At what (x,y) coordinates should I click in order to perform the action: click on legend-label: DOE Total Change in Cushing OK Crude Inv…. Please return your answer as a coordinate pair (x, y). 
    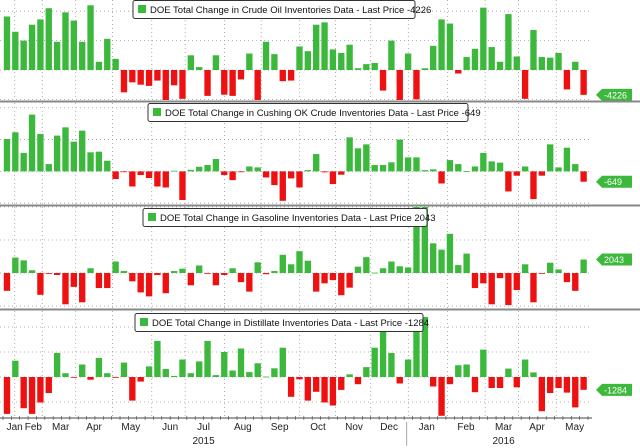
    Looking at the image, I should click on (323, 113).